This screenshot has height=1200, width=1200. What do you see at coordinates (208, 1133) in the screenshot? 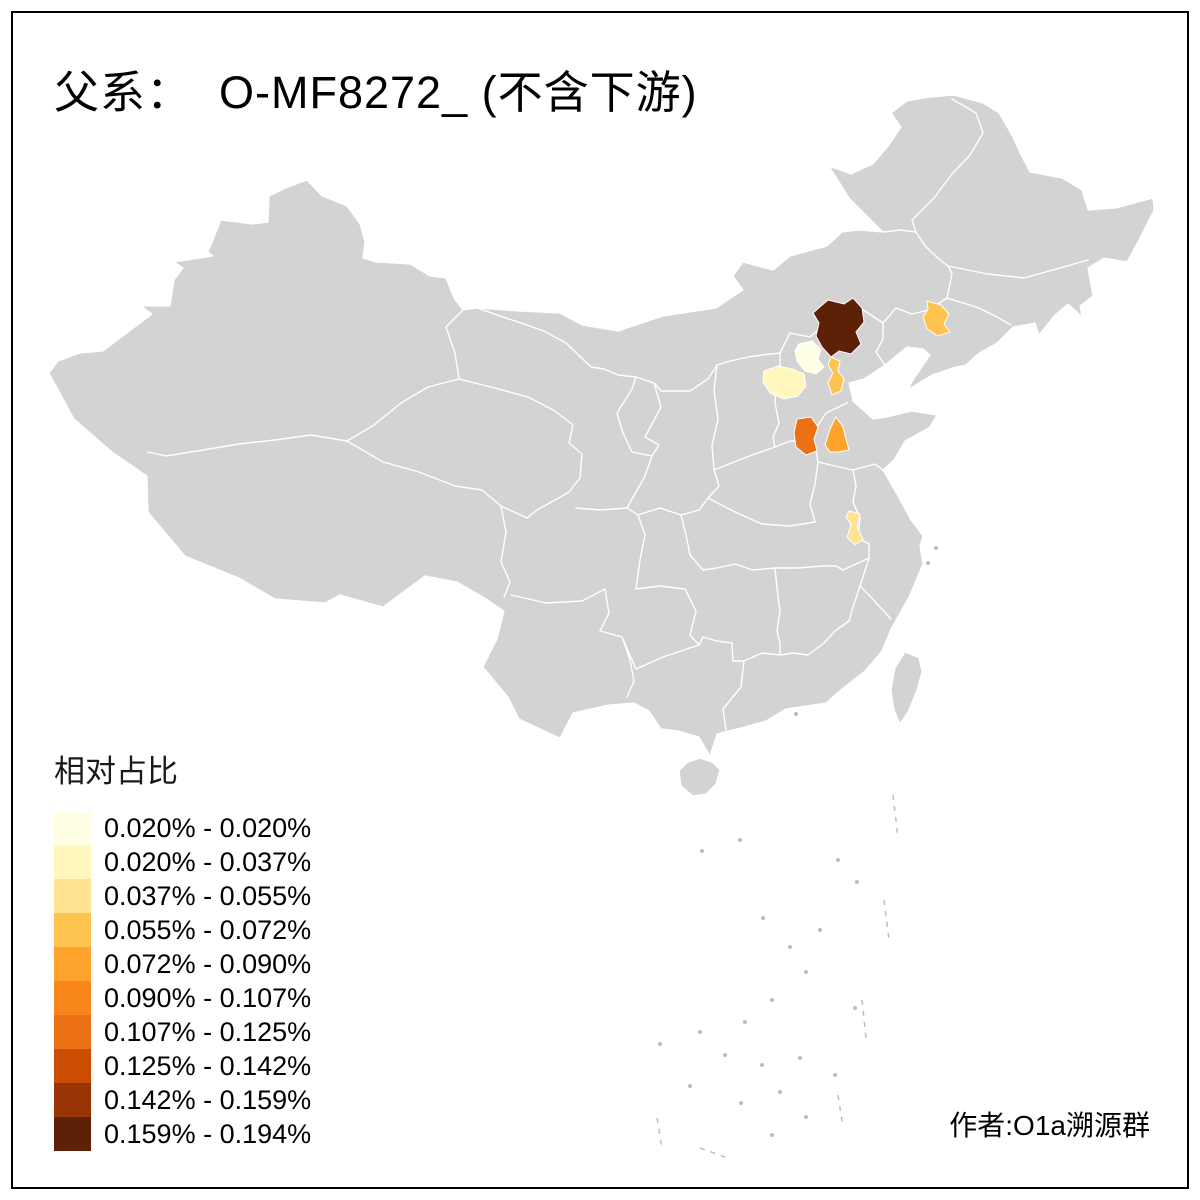
I see `legend-label-10: 0.159% - 0.194%` at bounding box center [208, 1133].